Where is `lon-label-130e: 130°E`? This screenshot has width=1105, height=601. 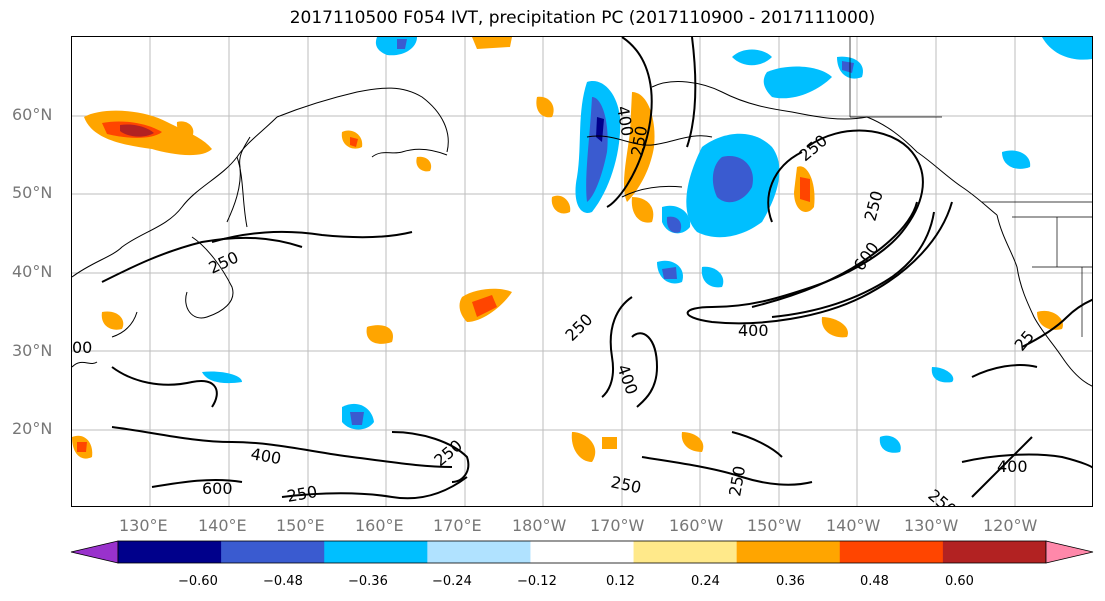
lon-label-130e: 130°E is located at coordinates (143, 525).